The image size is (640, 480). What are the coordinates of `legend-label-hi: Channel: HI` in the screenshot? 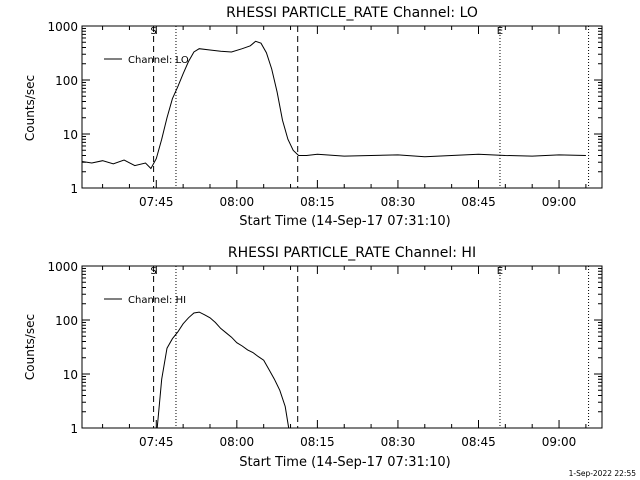 It's located at (157, 300).